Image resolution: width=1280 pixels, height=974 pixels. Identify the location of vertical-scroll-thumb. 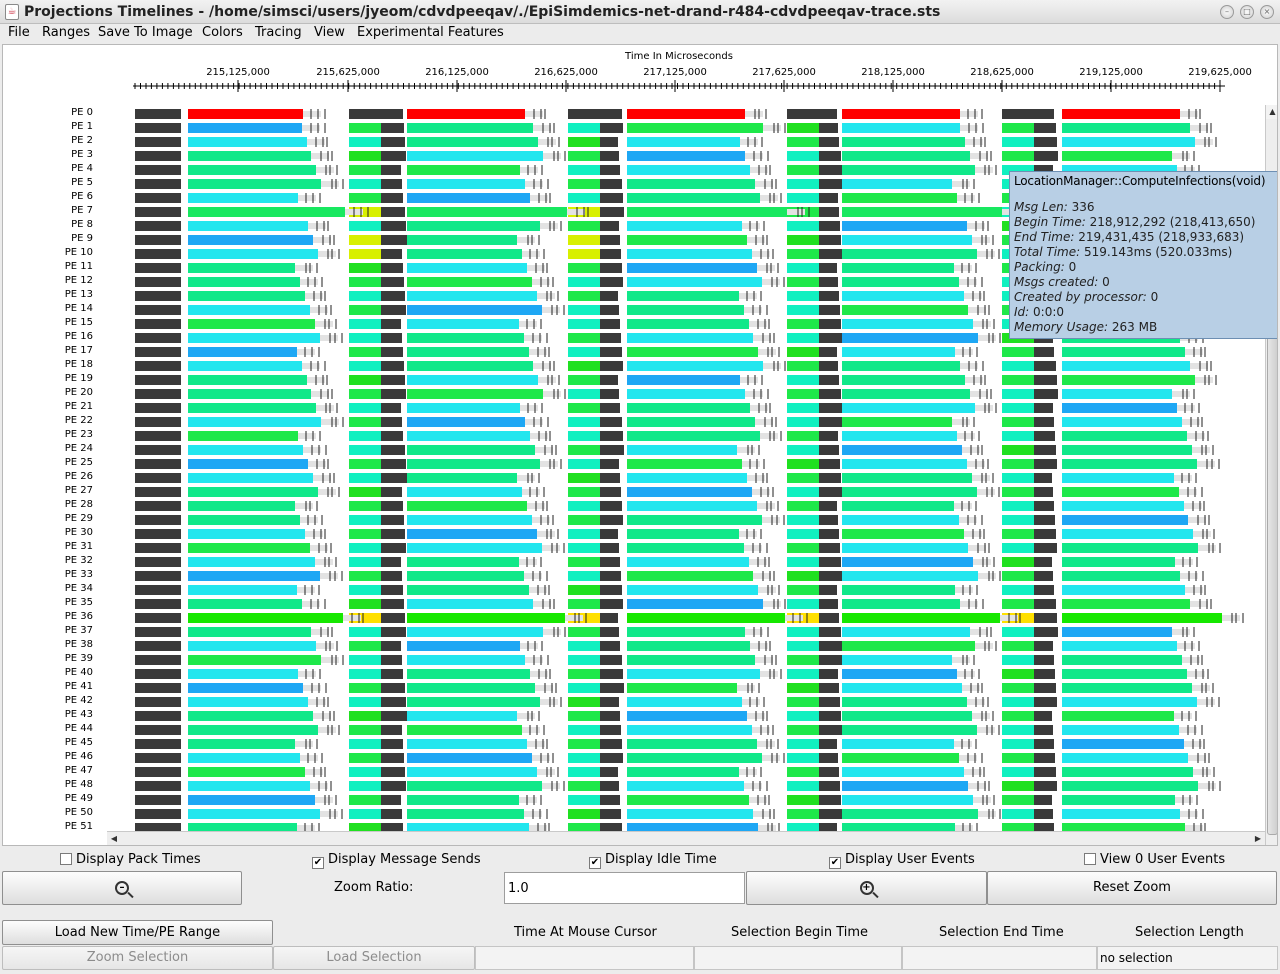
(1272, 555).